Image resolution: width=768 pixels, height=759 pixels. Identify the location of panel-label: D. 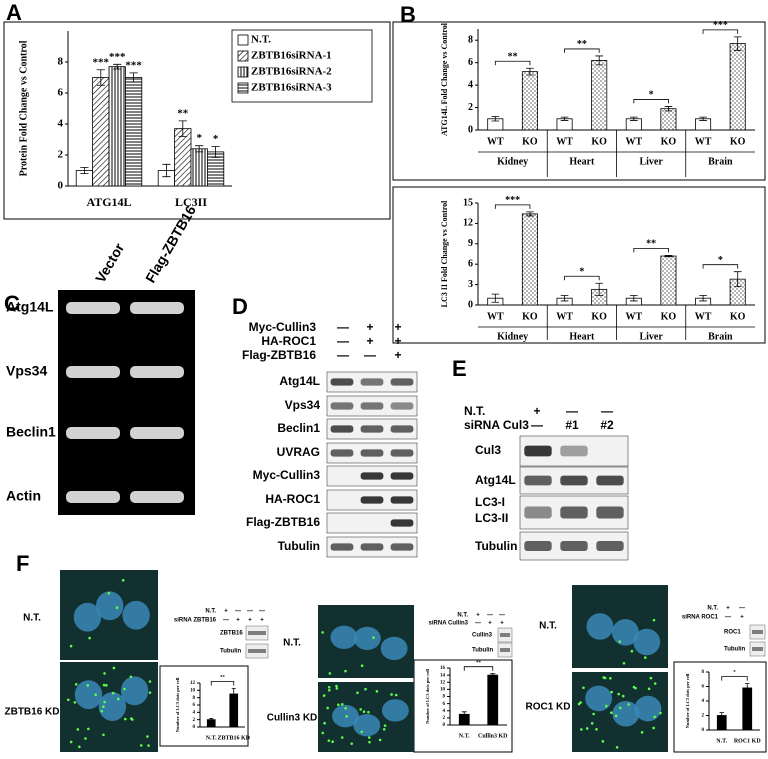
(240, 306).